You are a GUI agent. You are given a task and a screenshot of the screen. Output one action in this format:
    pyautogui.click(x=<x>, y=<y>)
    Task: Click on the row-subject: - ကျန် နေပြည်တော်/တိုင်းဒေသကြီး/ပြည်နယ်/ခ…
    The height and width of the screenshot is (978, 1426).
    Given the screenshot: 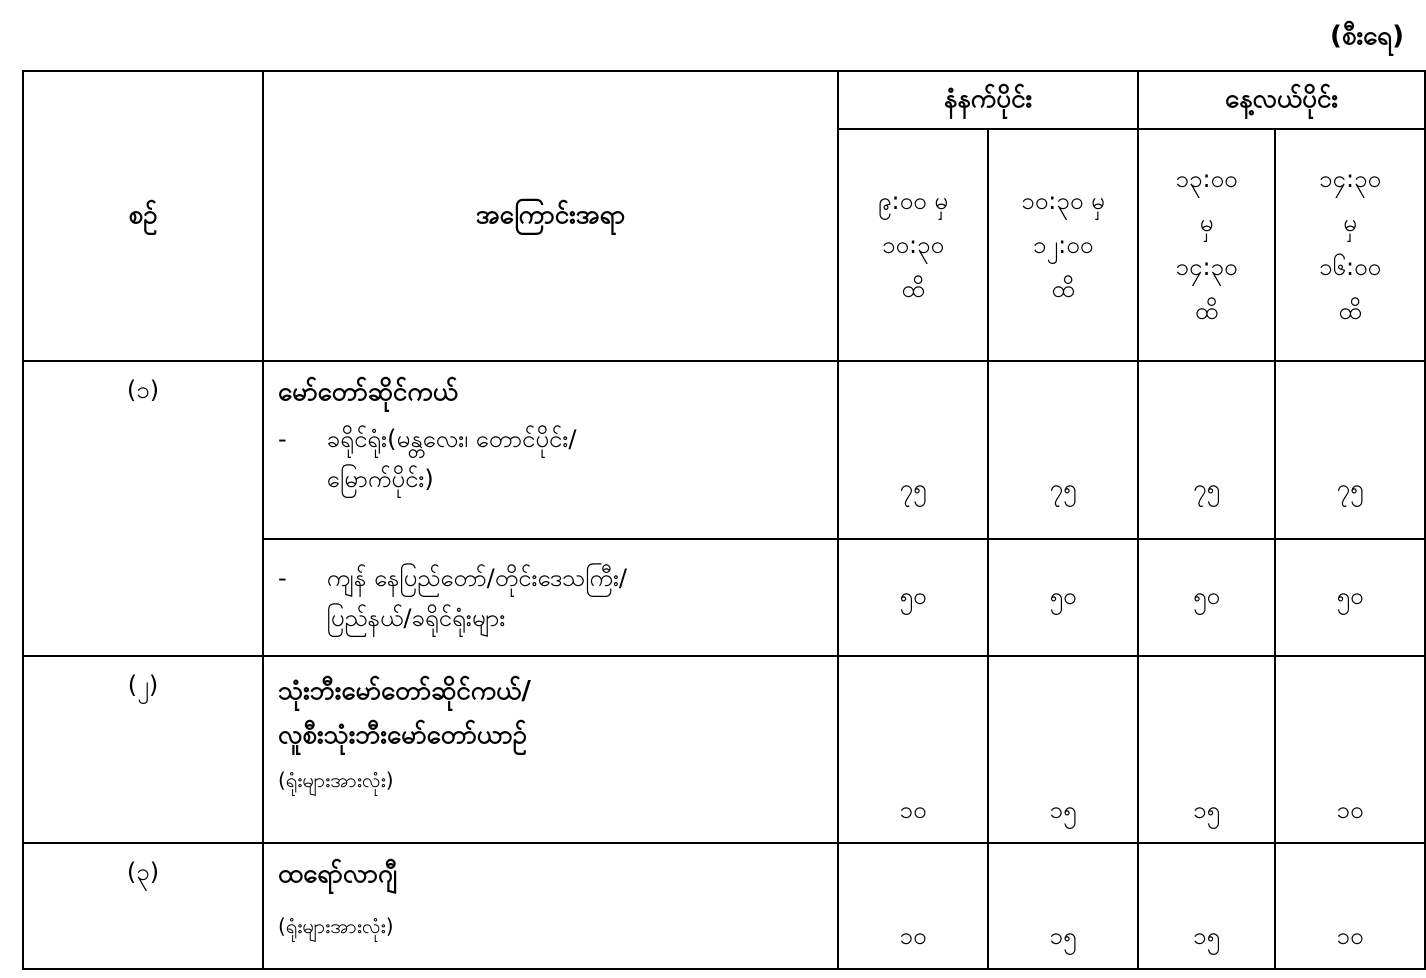 What is the action you would take?
    pyautogui.click(x=550, y=597)
    